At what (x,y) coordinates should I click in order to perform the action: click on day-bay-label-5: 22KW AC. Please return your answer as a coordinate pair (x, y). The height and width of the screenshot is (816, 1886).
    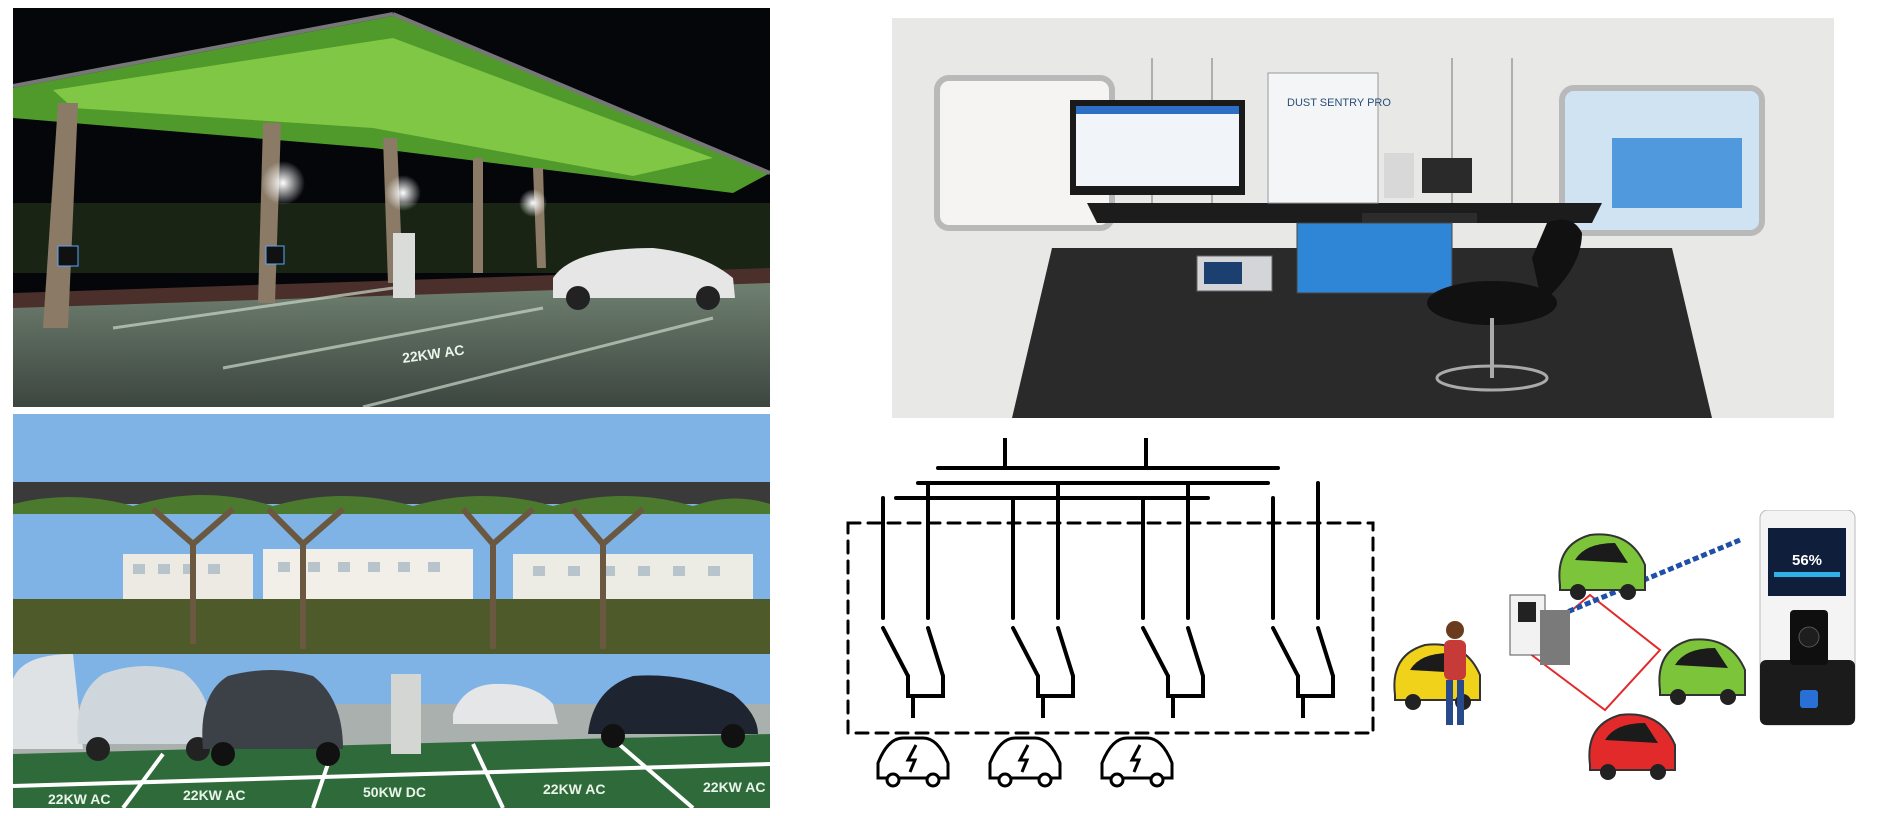
    Looking at the image, I should click on (734, 787).